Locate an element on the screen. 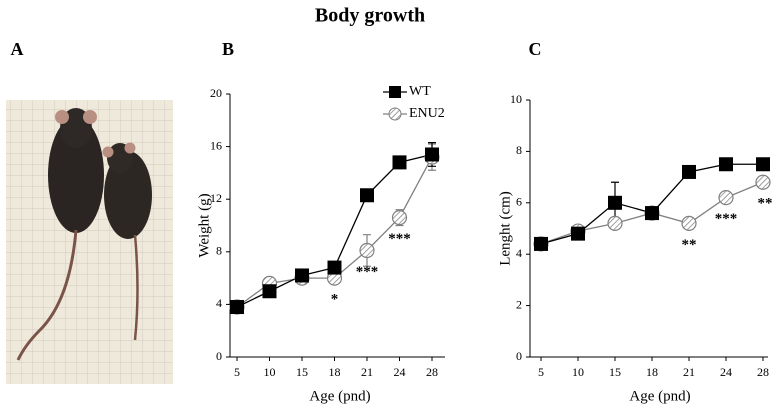  panel-label: C is located at coordinates (535, 49).